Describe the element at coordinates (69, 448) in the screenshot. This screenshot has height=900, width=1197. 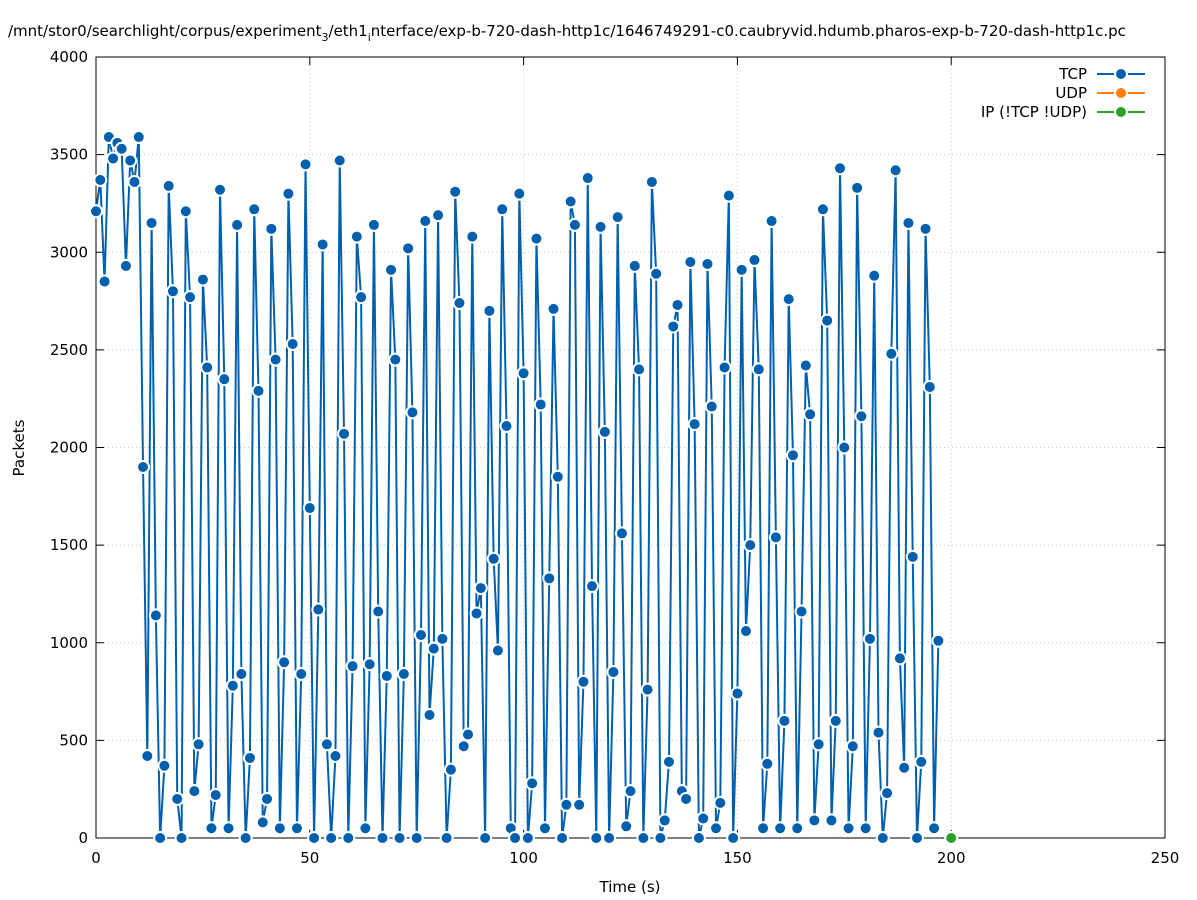
I see `y-tick-label: 2000` at that location.